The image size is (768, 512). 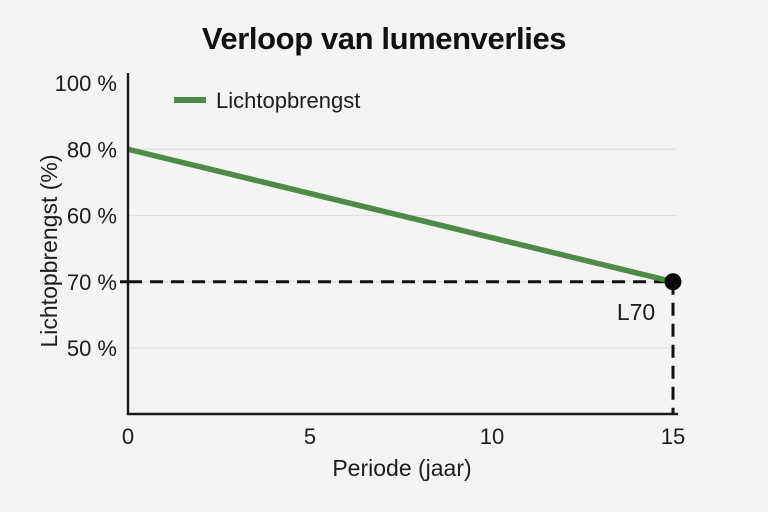 What do you see at coordinates (92, 348) in the screenshot?
I see `y-tick-50: 50 %` at bounding box center [92, 348].